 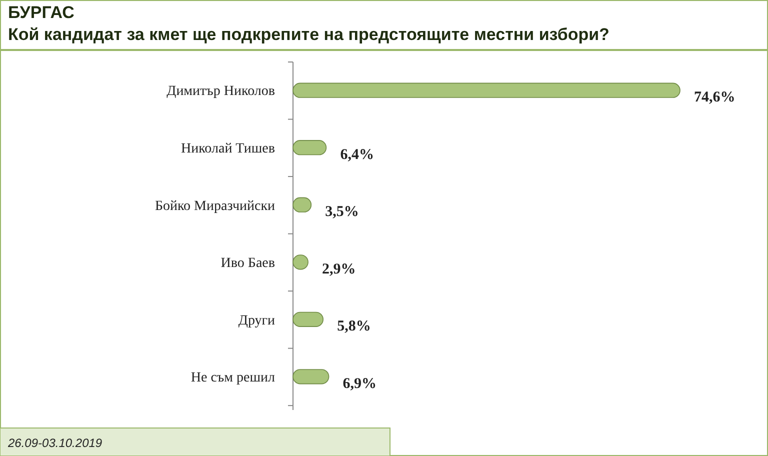 What do you see at coordinates (357, 154) in the screenshot?
I see `data-label: 6,4%` at bounding box center [357, 154].